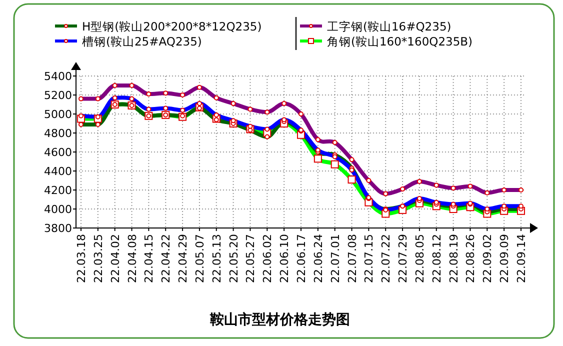 The image size is (563, 346). I want to click on y-tick-label: 4800, so click(58, 133).